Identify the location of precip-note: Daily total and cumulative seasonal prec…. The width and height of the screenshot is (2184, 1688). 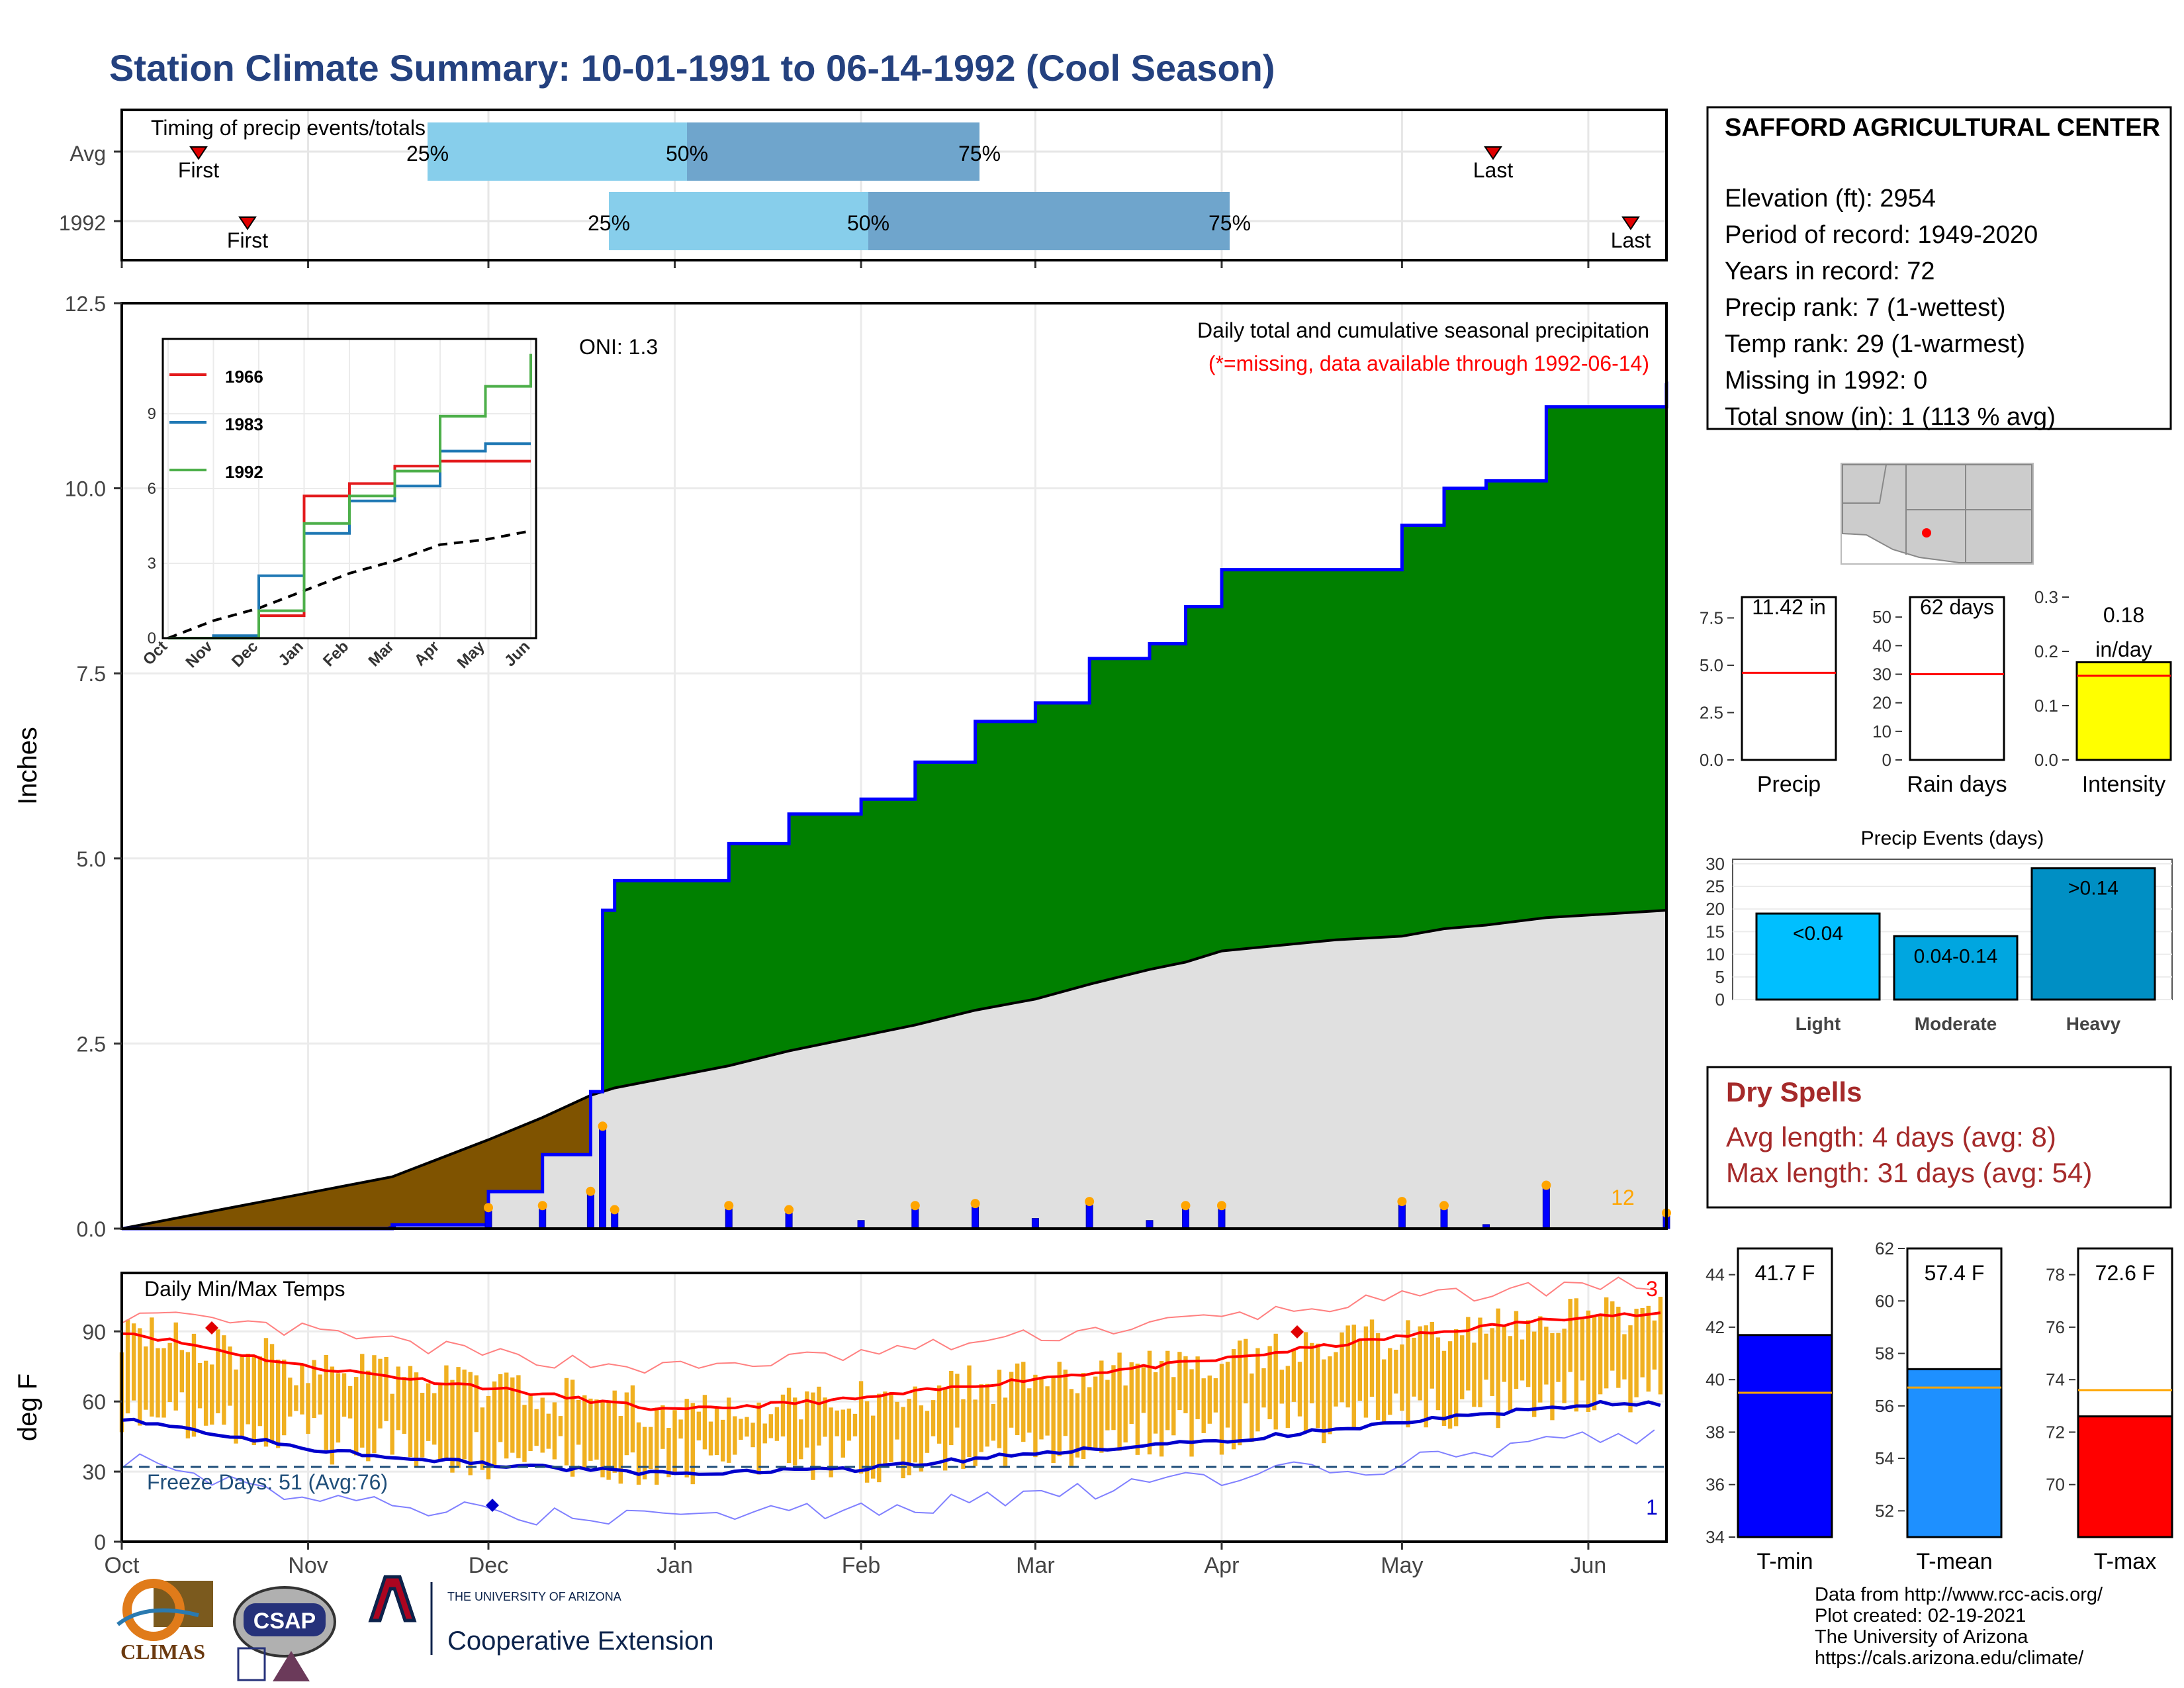
(1423, 330).